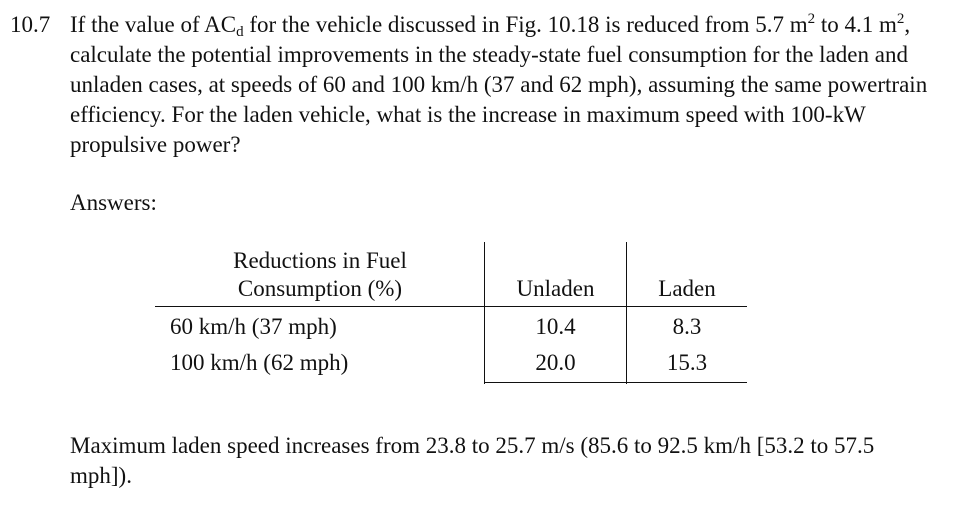  I want to click on subscript-d: d, so click(240, 32).